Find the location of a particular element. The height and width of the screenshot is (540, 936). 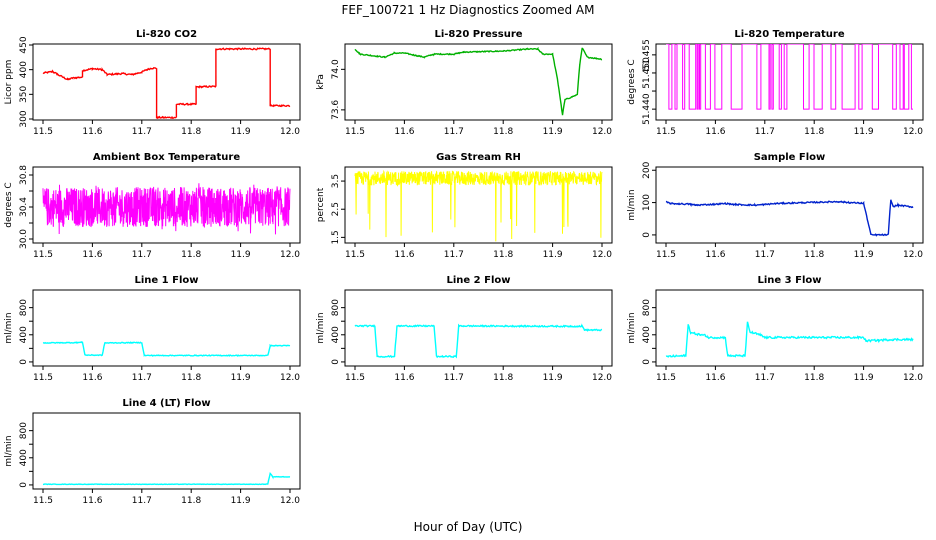

y-tick-label: 51.440 is located at coordinates (647, 109).